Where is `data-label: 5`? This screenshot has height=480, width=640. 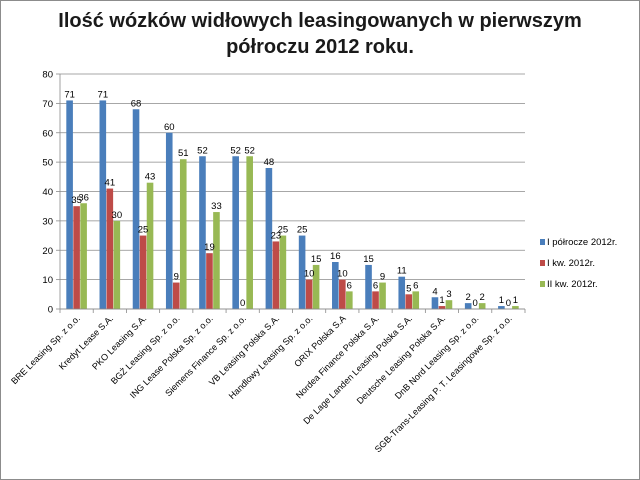
data-label: 5 is located at coordinates (408, 288).